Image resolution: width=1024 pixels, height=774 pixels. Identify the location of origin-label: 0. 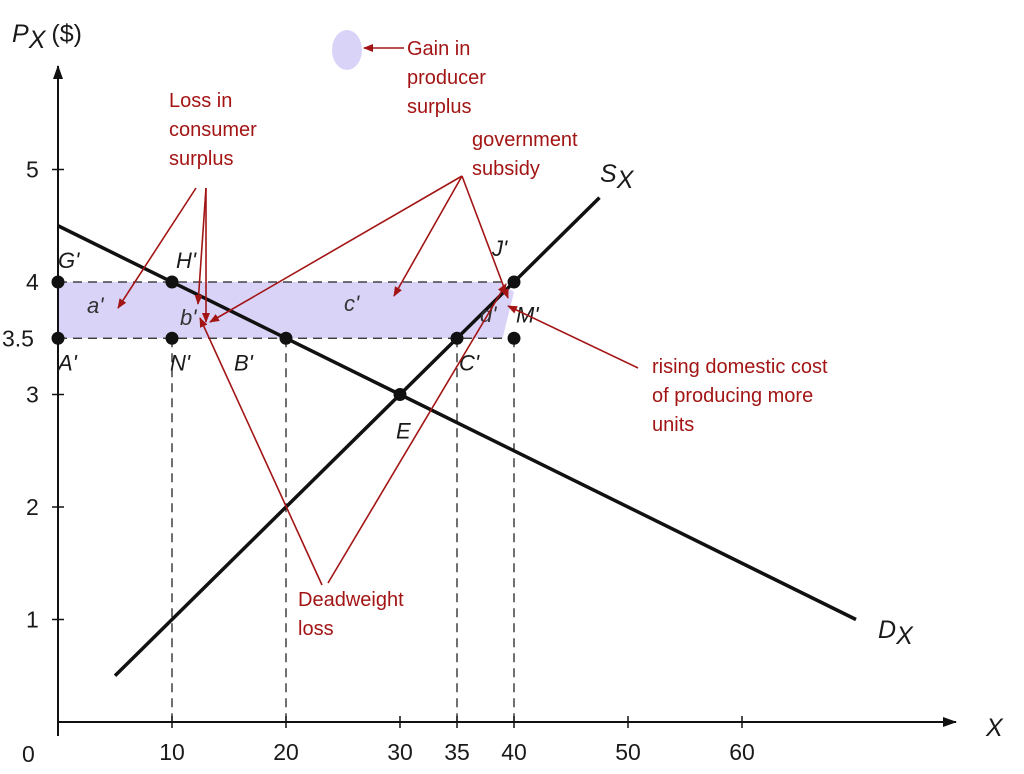
(28, 754).